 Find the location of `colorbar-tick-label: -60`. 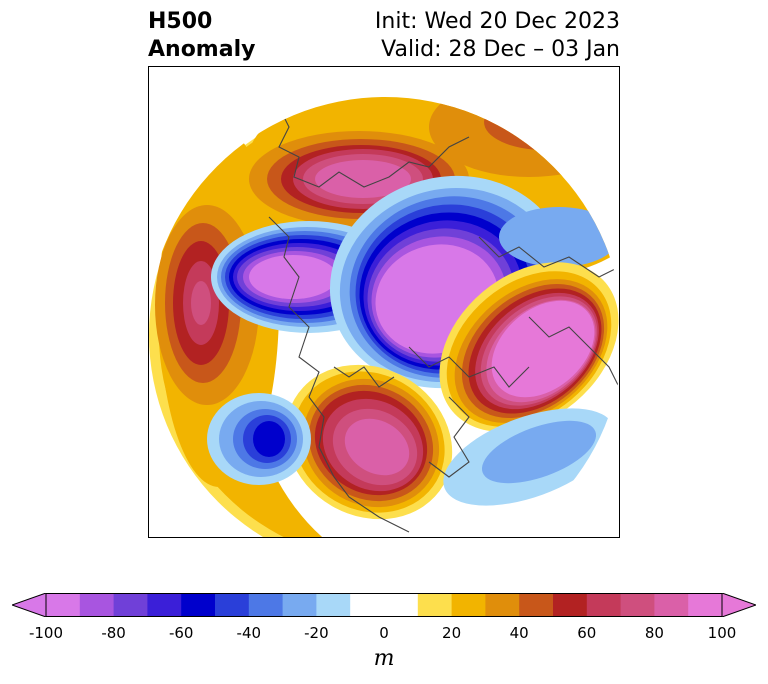

colorbar-tick-label: -60 is located at coordinates (181, 633).